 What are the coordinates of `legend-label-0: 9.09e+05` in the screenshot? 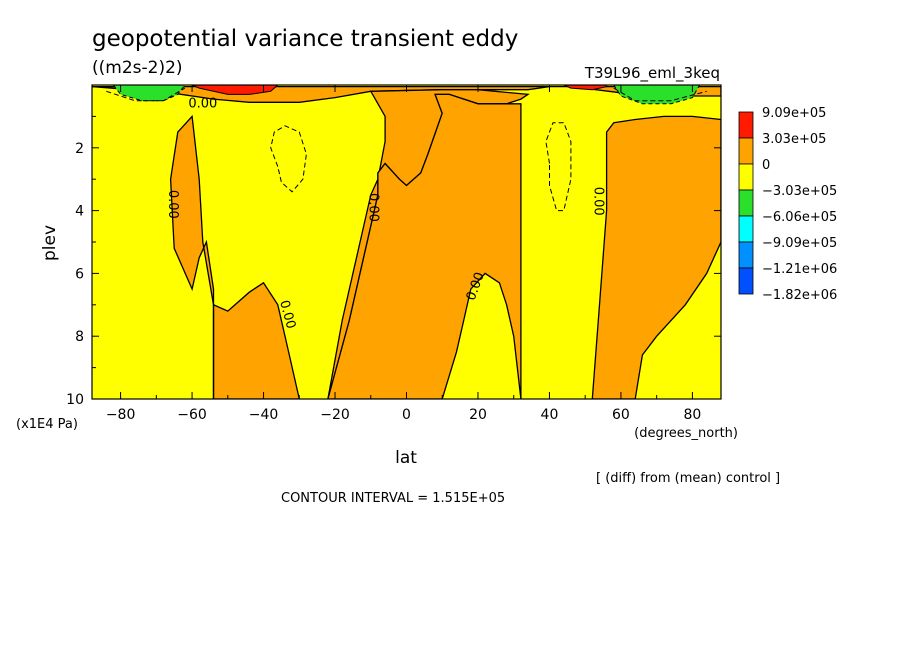 It's located at (794, 113).